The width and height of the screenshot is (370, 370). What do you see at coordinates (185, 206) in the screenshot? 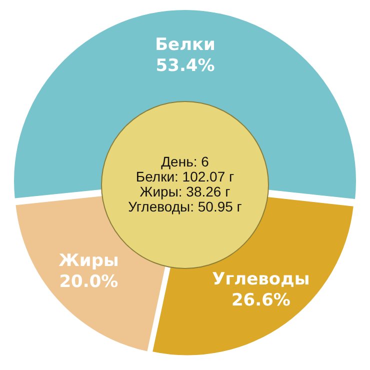
I see `text: Углеводы: 50.95 г` at bounding box center [185, 206].